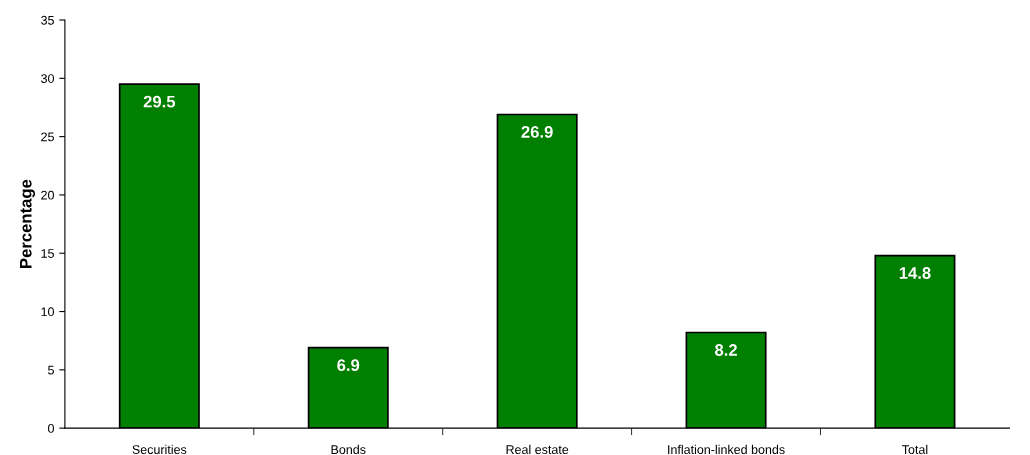 The width and height of the screenshot is (1030, 455). Describe the element at coordinates (348, 449) in the screenshot. I see `x-tick-label: Bonds` at that location.